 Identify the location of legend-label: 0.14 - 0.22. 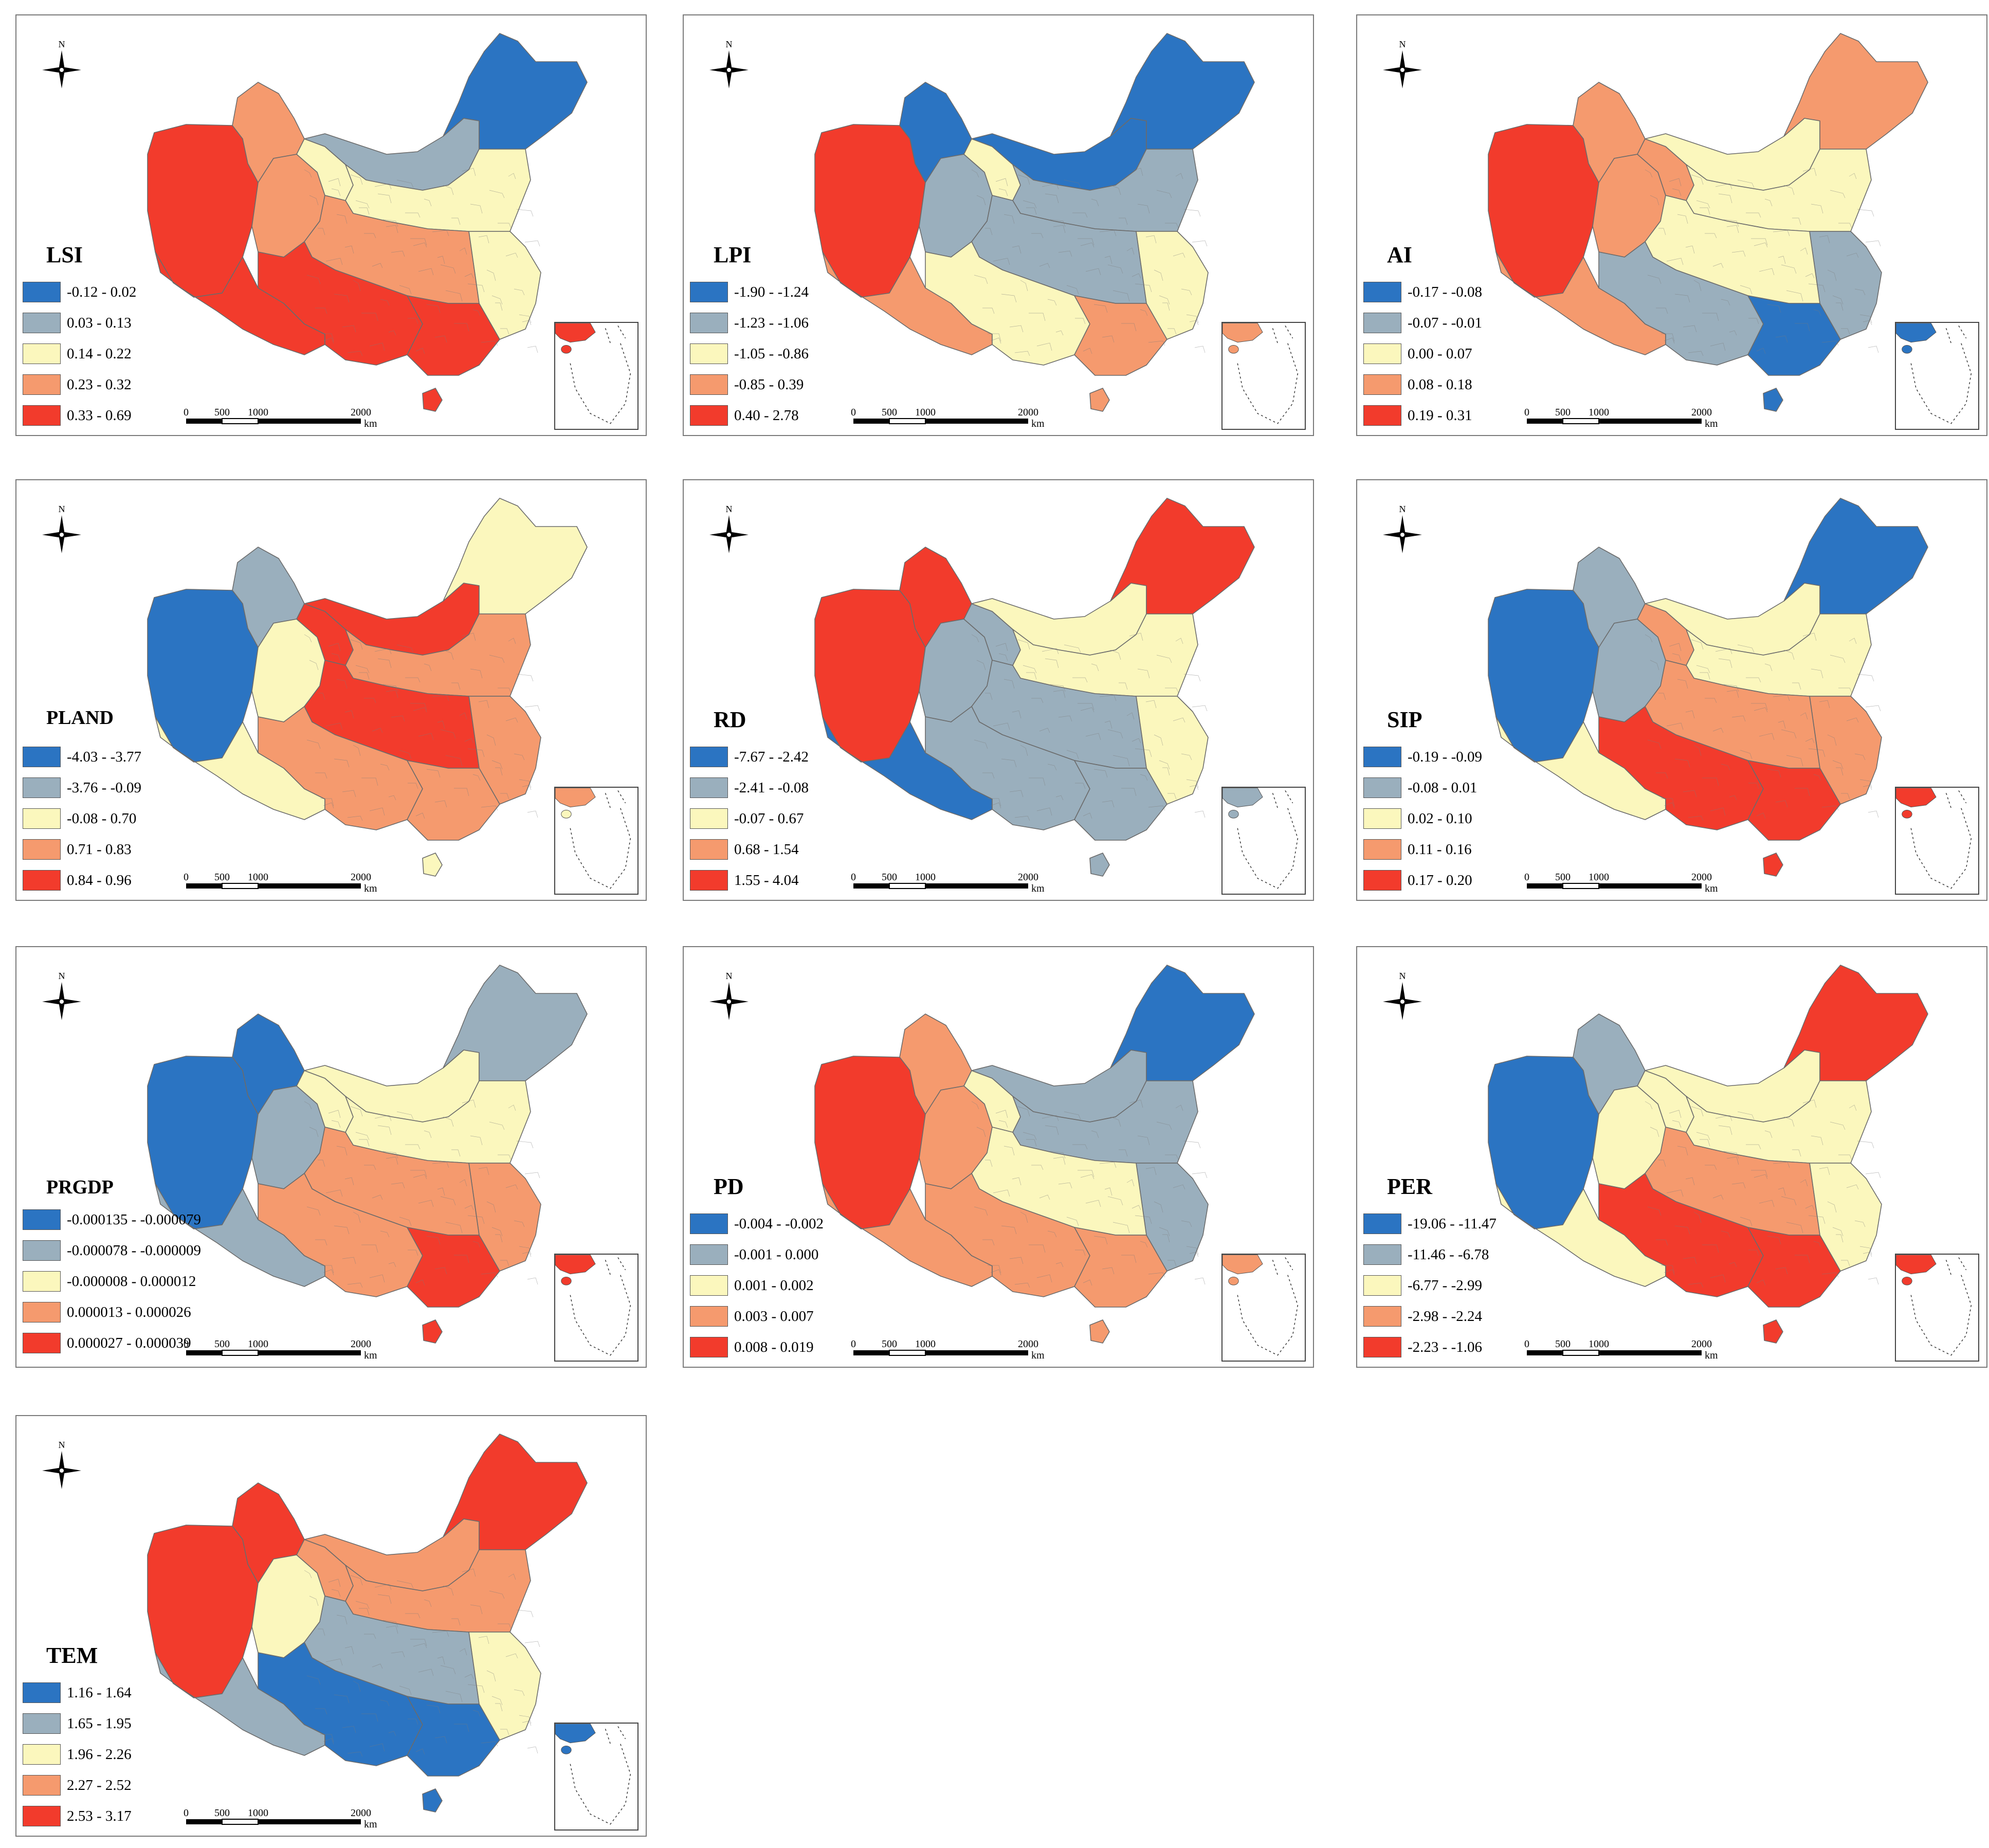
(99, 354).